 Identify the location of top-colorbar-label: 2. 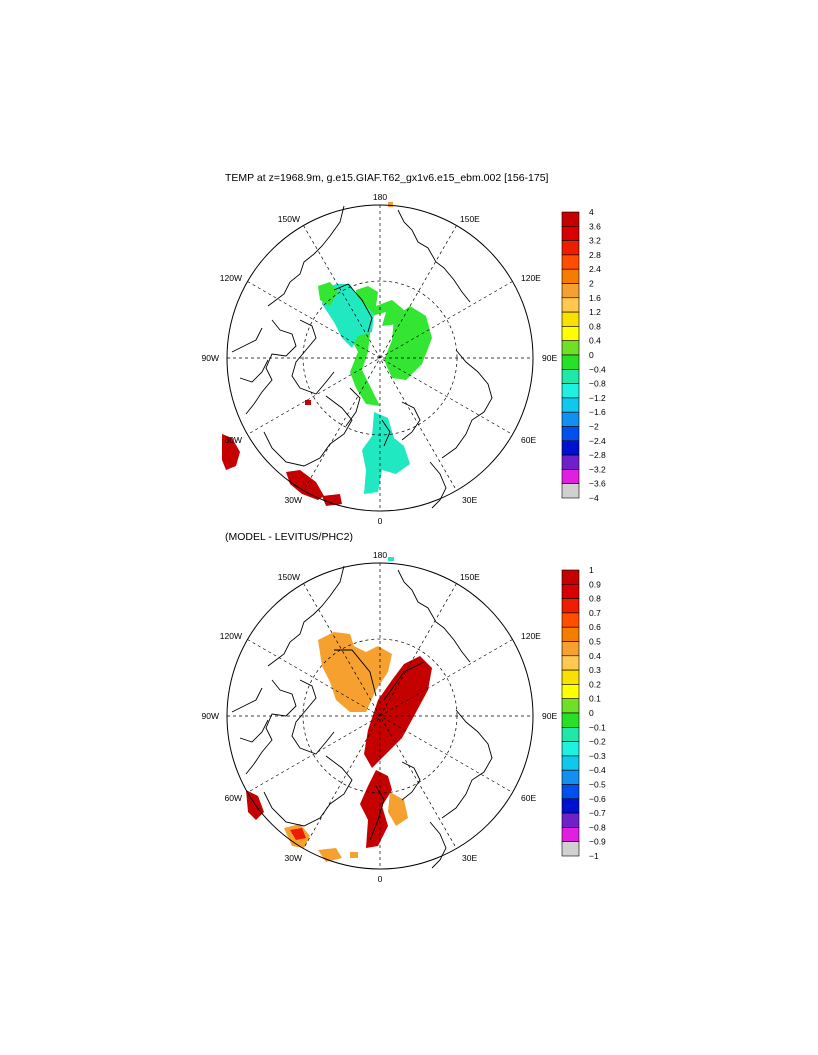
(591, 284).